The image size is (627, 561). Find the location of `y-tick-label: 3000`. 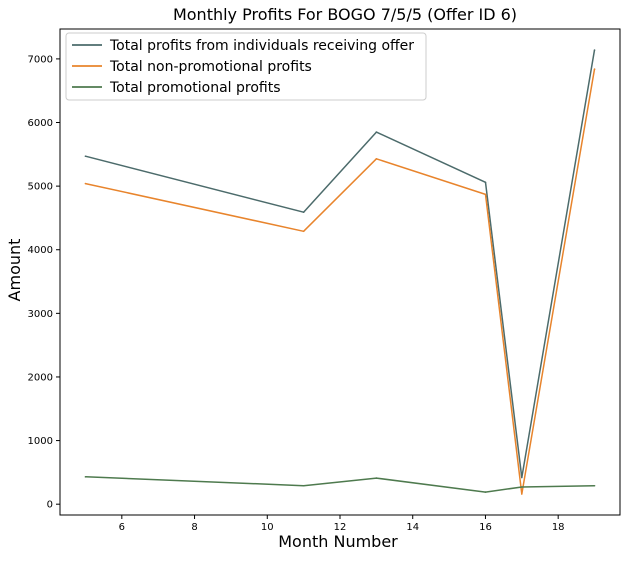

y-tick-label: 3000 is located at coordinates (40, 314).